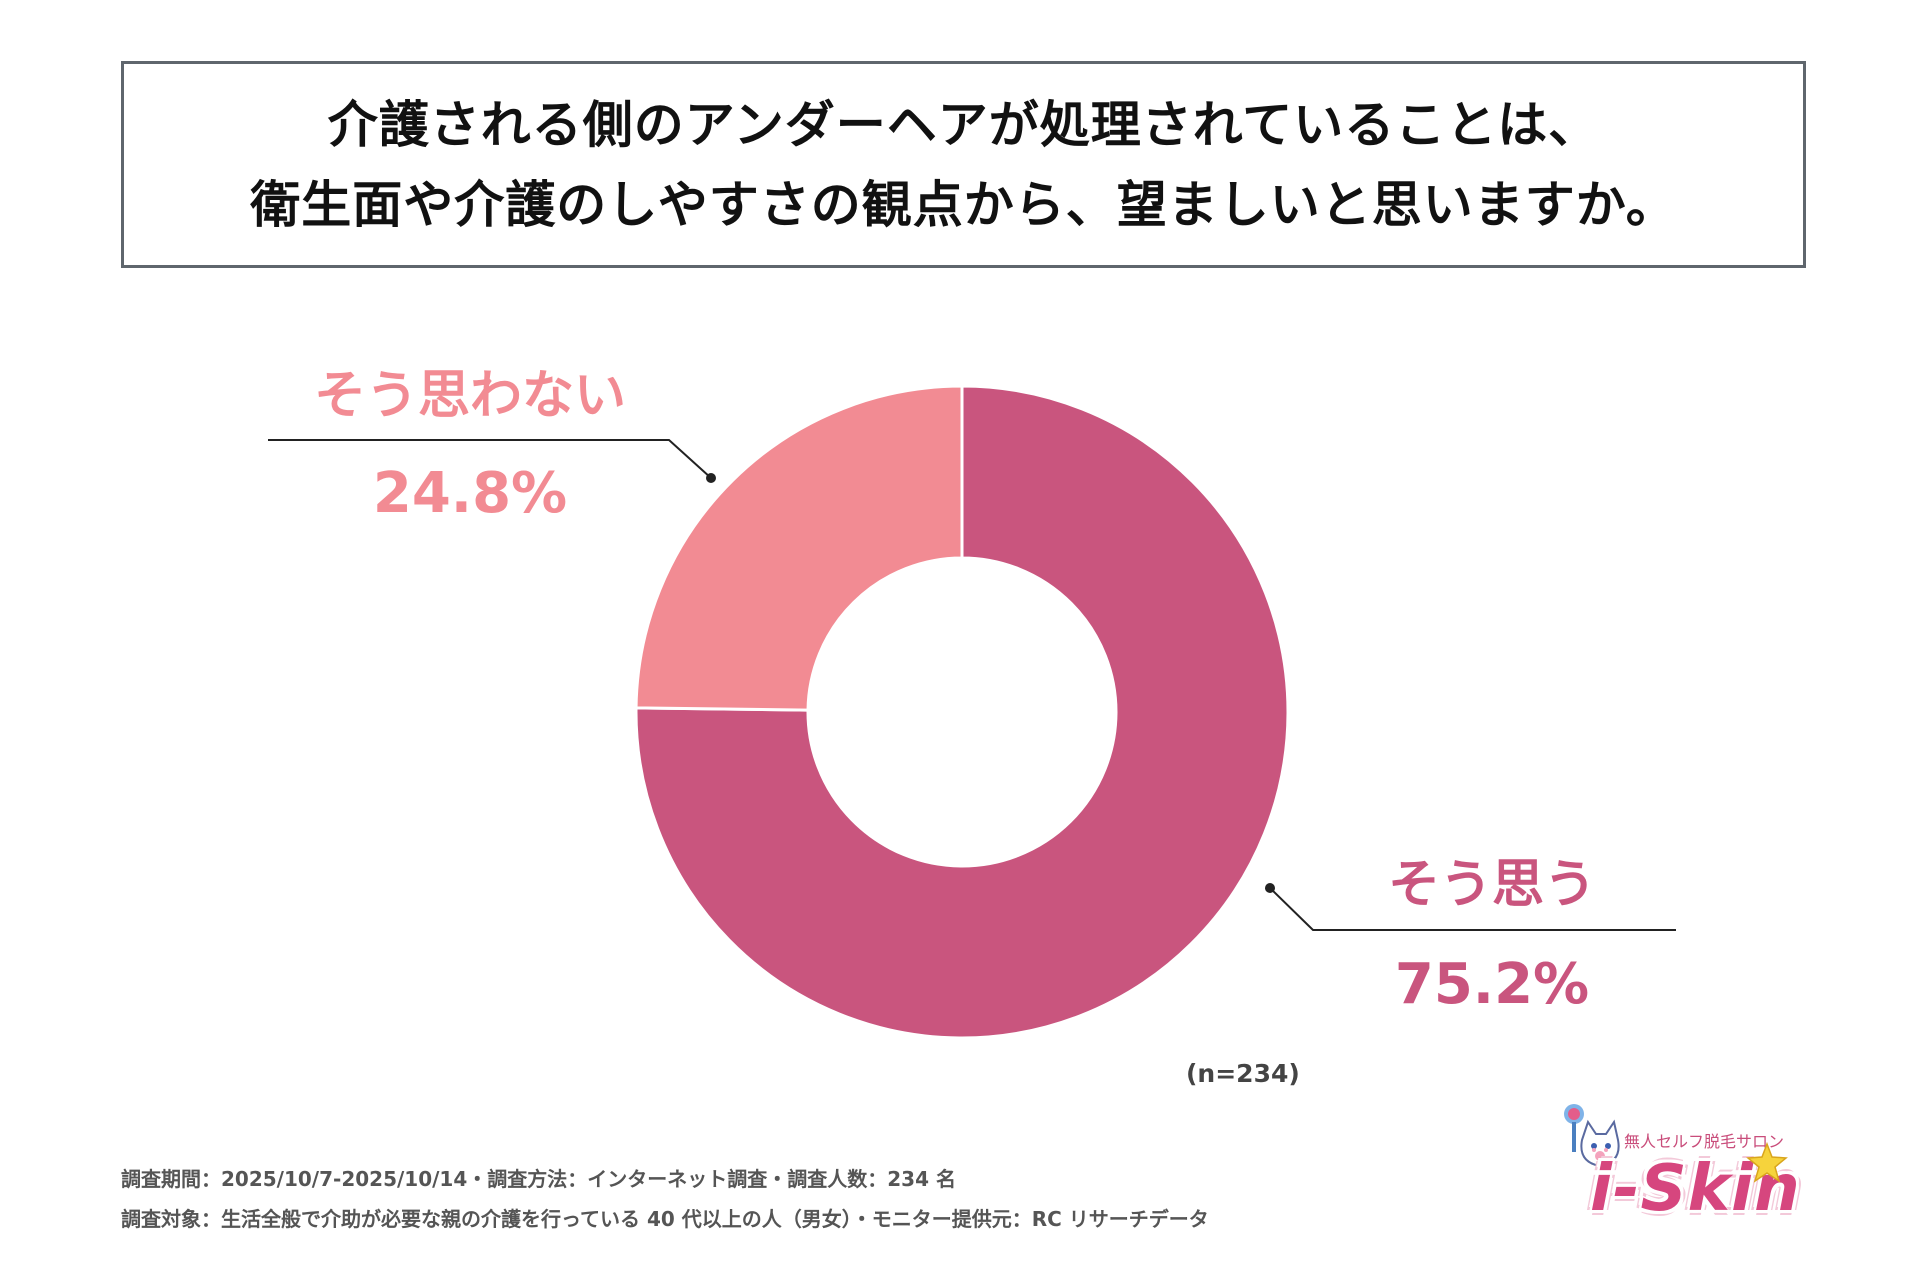 This screenshot has width=1920, height=1280. Describe the element at coordinates (1767, 1162) in the screenshot. I see `star-icon` at that location.